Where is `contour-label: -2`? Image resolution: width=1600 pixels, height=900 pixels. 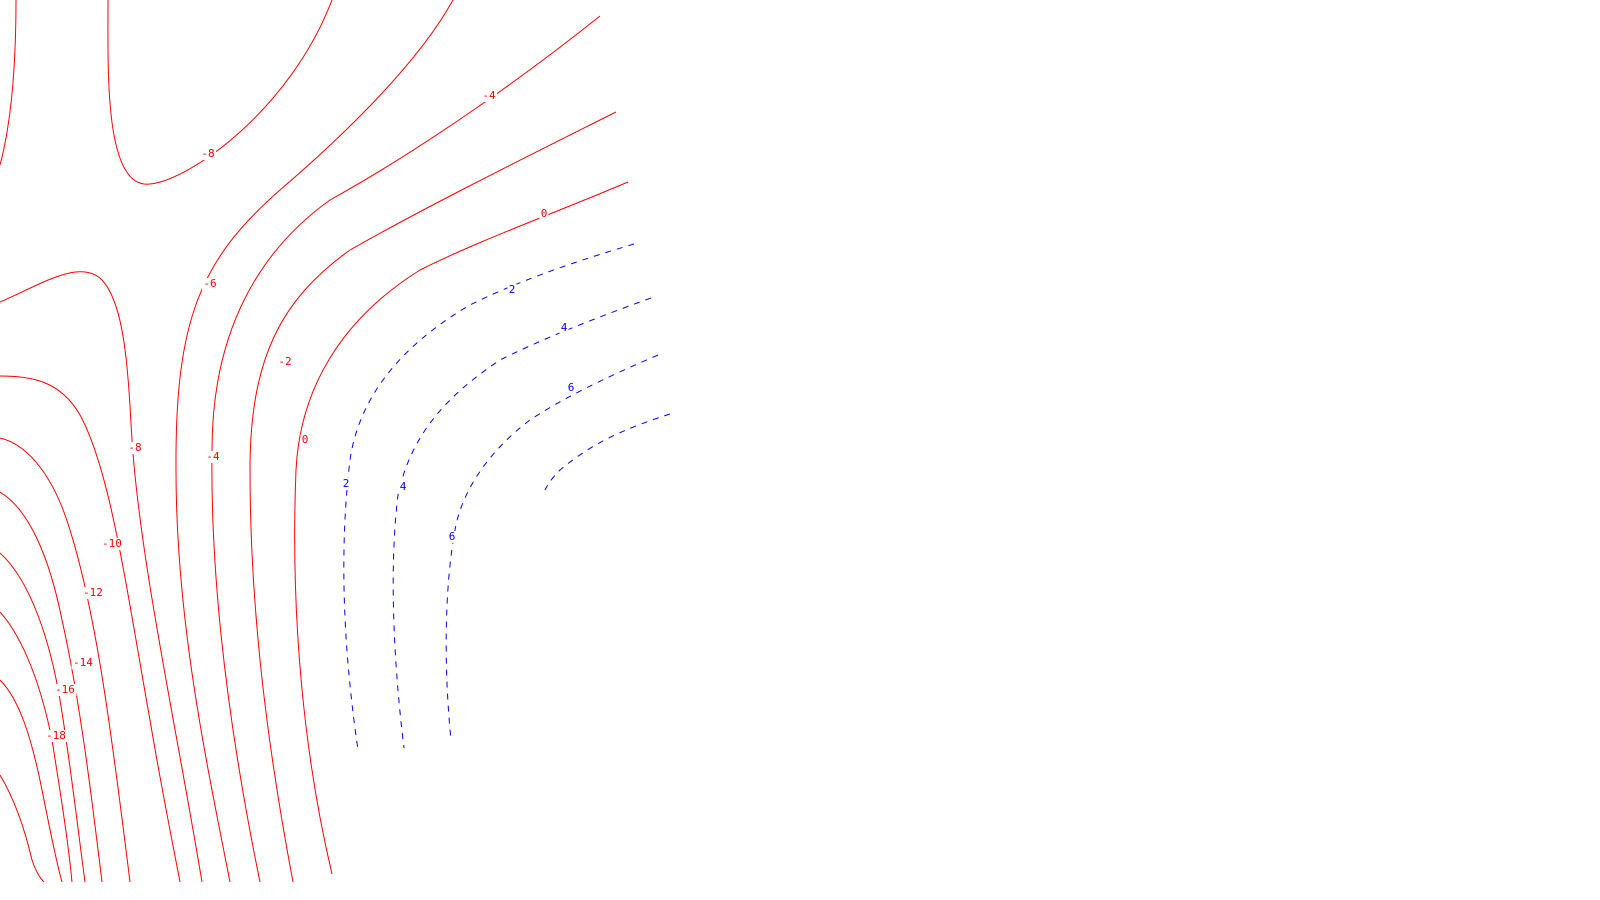 contour-label: -2 is located at coordinates (284, 361).